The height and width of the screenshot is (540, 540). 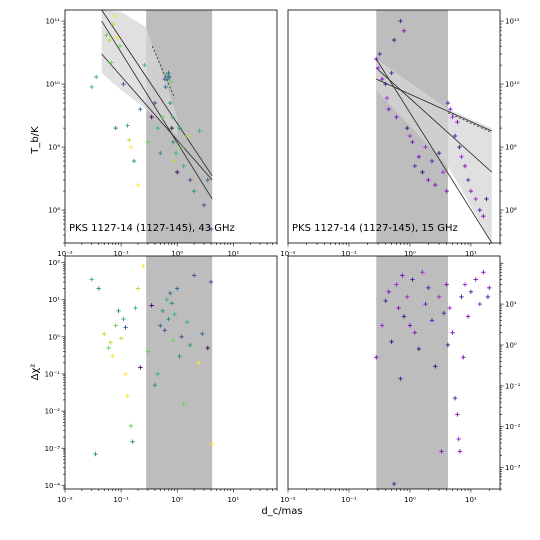 I want to click on x-tick-label: 10¹, so click(x=471, y=500).